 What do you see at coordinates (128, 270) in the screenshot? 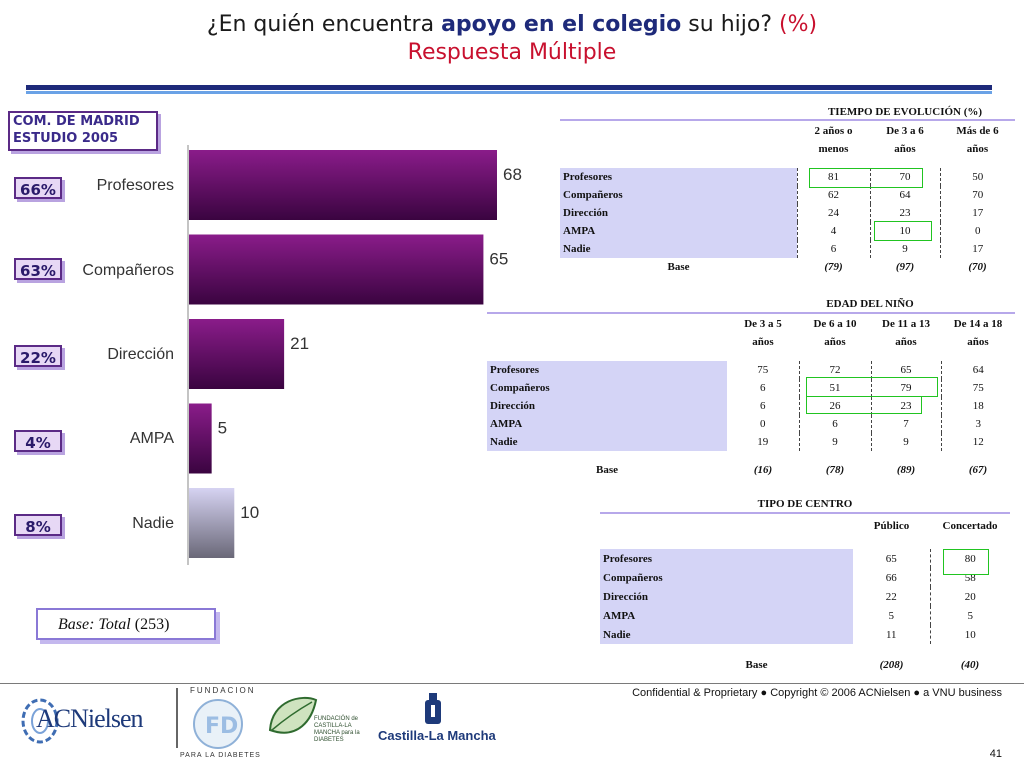
I see `category-label: Compañeros` at bounding box center [128, 270].